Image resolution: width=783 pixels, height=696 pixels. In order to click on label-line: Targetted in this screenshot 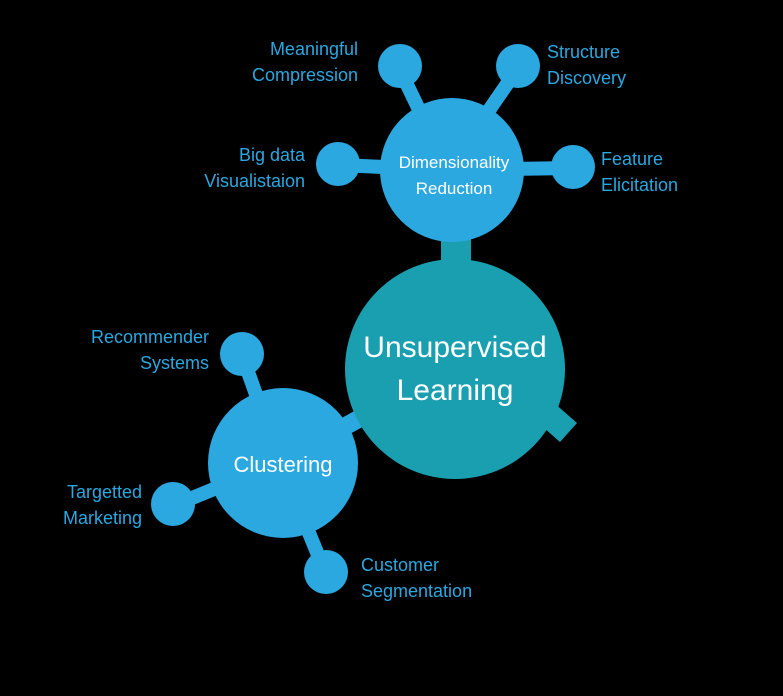, I will do `click(104, 492)`.